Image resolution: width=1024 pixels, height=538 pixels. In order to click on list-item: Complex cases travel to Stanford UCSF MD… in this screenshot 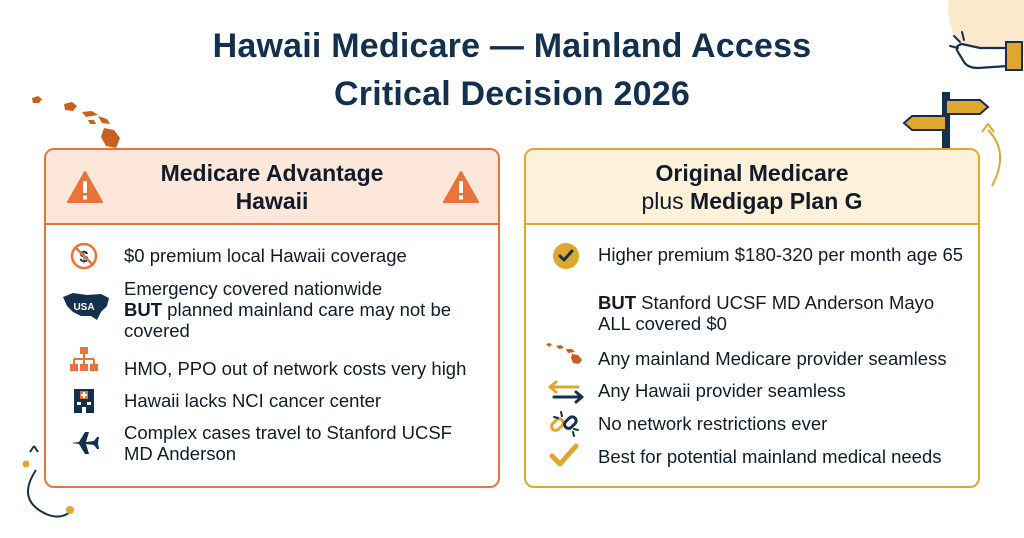, I will do `click(288, 443)`.